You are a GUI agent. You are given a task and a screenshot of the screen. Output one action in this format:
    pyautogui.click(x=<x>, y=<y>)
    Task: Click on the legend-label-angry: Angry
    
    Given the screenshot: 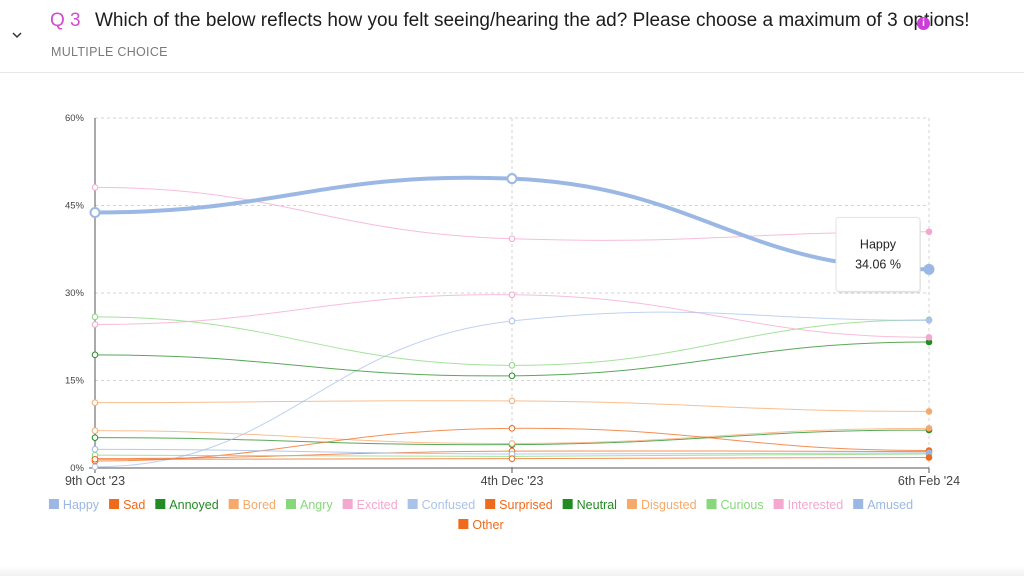 What is the action you would take?
    pyautogui.click(x=316, y=505)
    